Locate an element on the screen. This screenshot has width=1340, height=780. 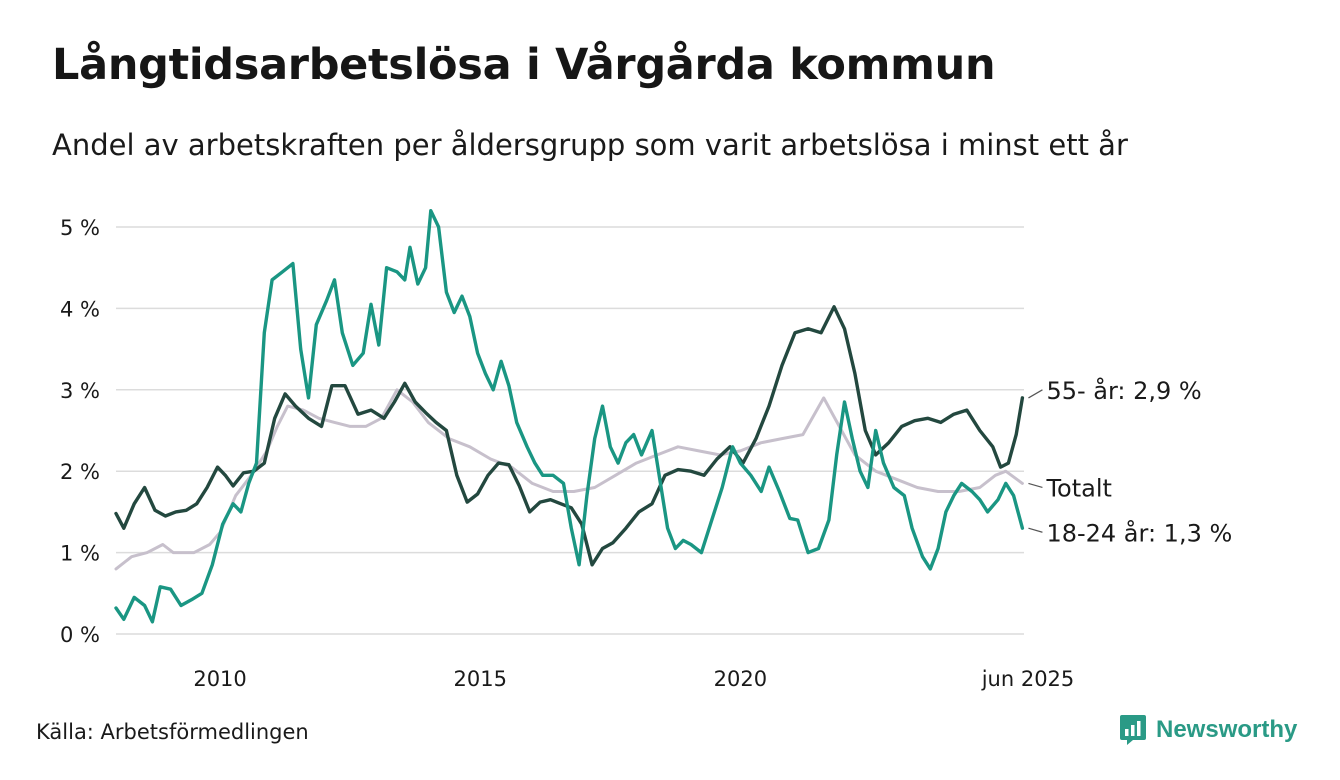
label-leader-total is located at coordinates (1035, 485).